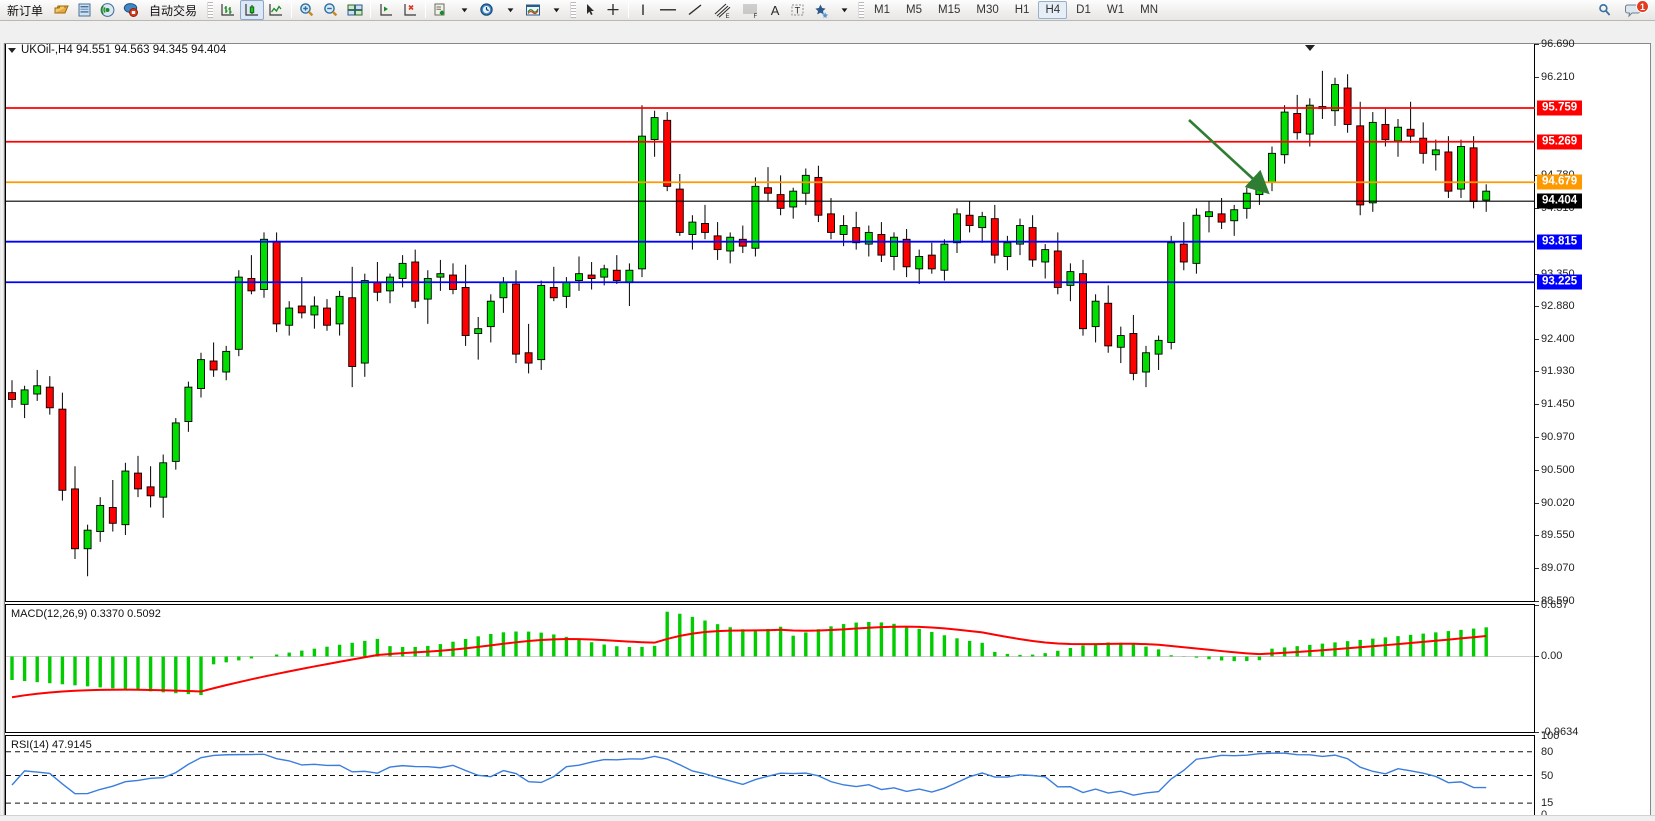 This screenshot has height=821, width=1655. Describe the element at coordinates (1558, 339) in the screenshot. I see `price-tick-label: 92.400` at that location.